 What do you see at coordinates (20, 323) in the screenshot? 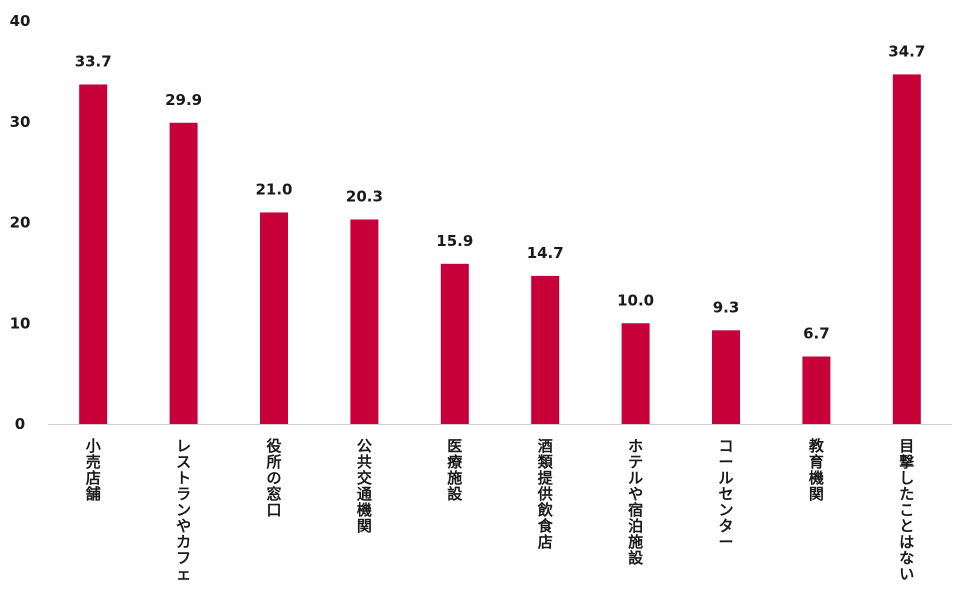
I see `y-tick-label: 10` at bounding box center [20, 323].